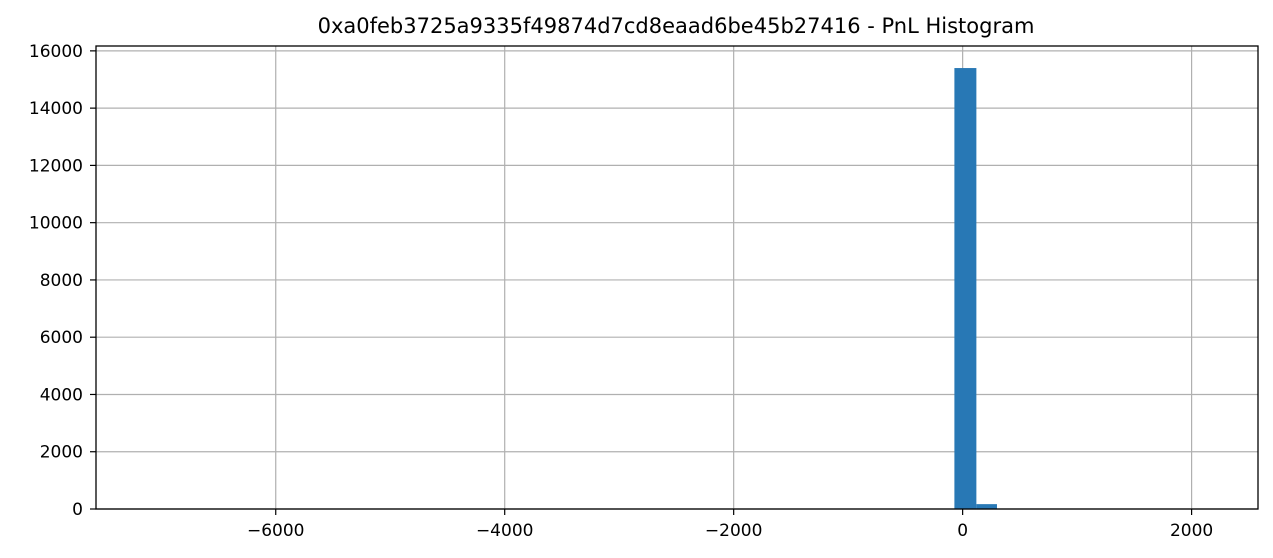  What do you see at coordinates (56, 109) in the screenshot?
I see `y-tick-label-7: 14000` at bounding box center [56, 109].